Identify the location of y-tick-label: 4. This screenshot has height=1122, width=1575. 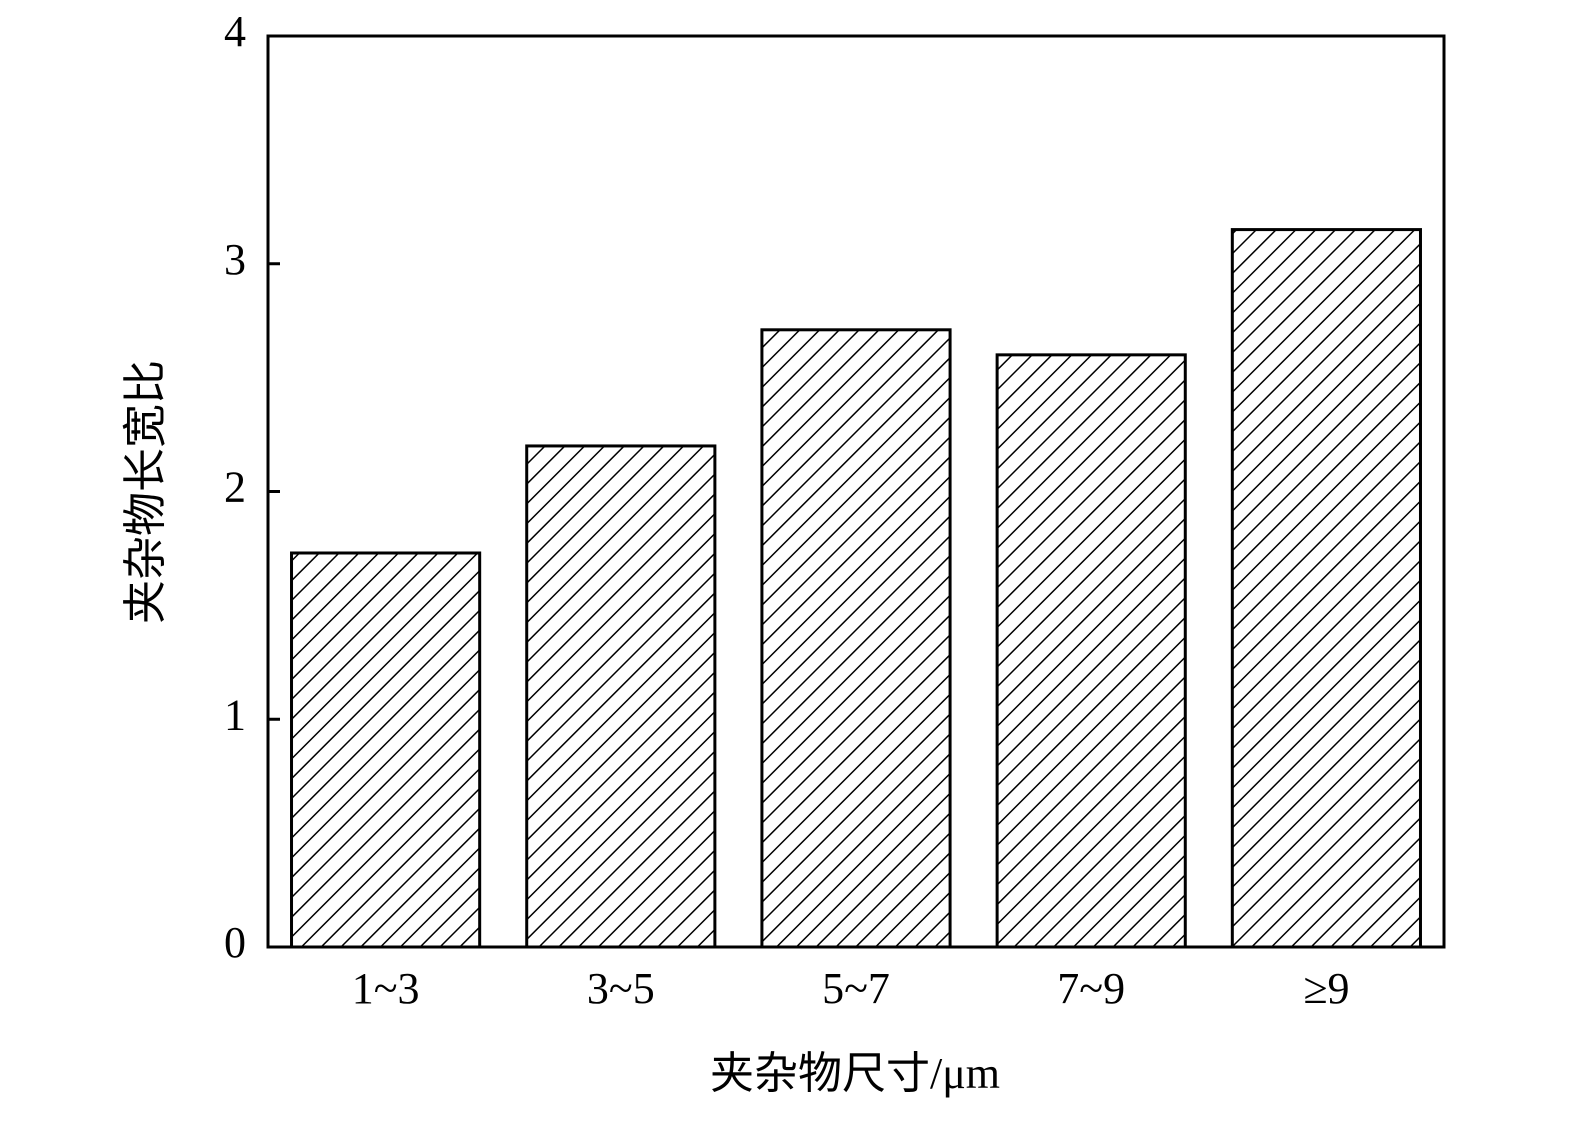
(235, 31).